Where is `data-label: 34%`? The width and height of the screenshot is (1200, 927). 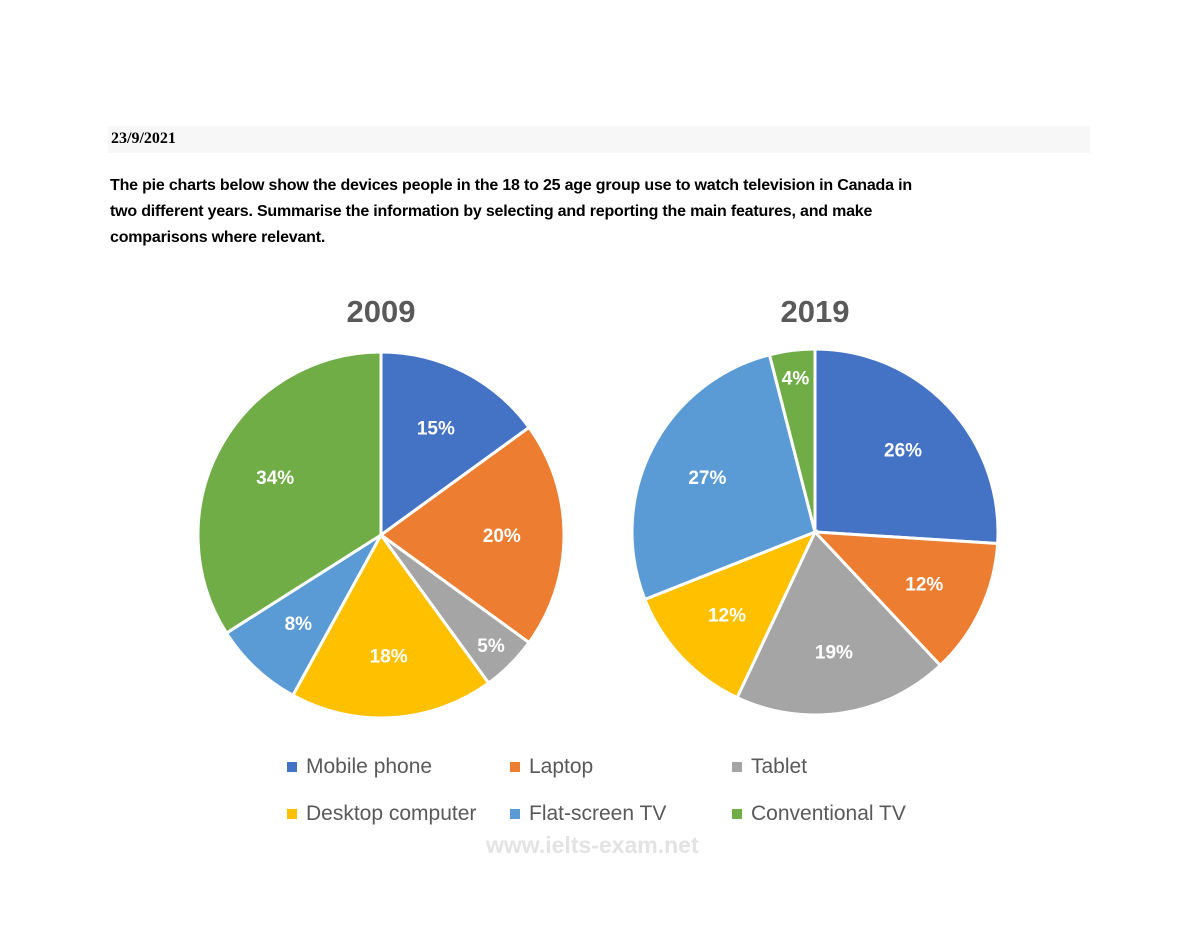
data-label: 34% is located at coordinates (275, 478).